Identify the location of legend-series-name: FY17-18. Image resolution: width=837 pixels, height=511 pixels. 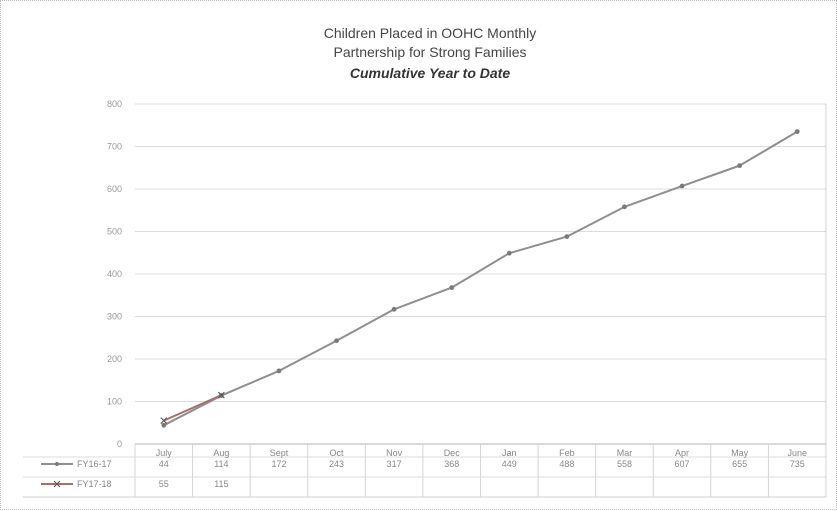
(94, 484).